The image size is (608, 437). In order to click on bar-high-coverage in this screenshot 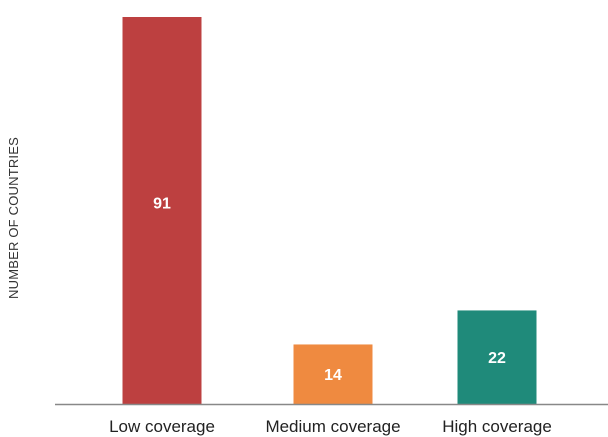, I will do `click(497, 357)`.